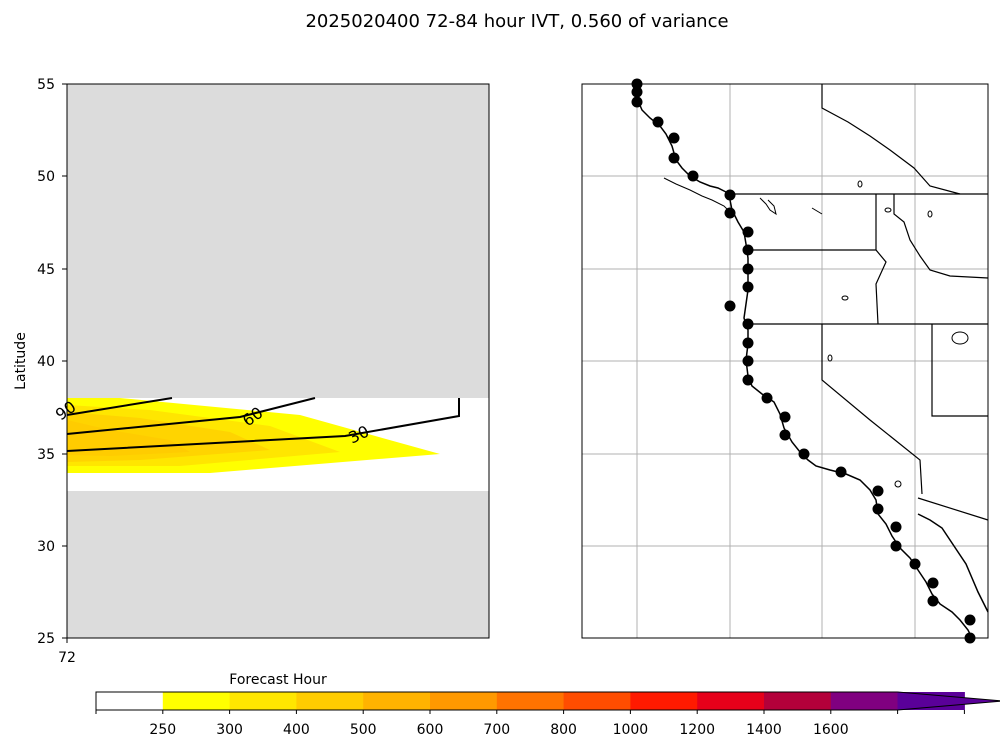 The width and height of the screenshot is (1000, 749). What do you see at coordinates (430, 730) in the screenshot?
I see `colorbar-tick-label: 600` at bounding box center [430, 730].